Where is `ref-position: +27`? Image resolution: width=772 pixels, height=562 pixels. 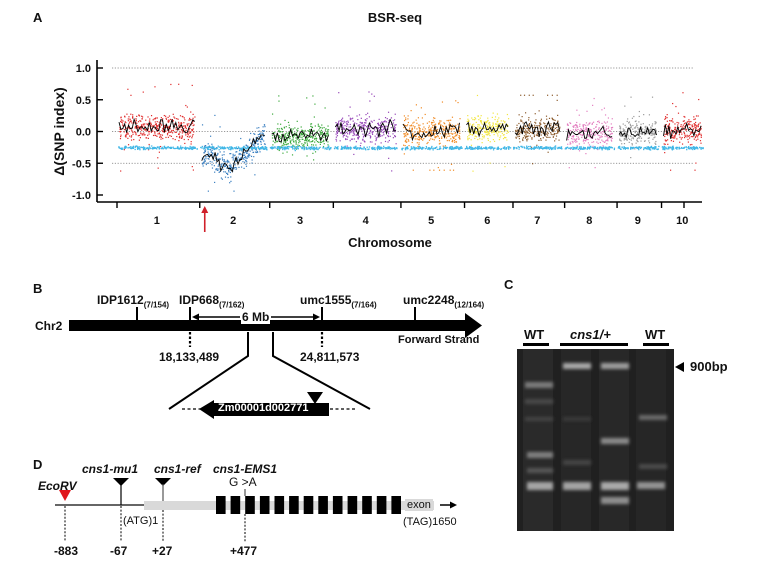 ref-position: +27 is located at coordinates (162, 551).